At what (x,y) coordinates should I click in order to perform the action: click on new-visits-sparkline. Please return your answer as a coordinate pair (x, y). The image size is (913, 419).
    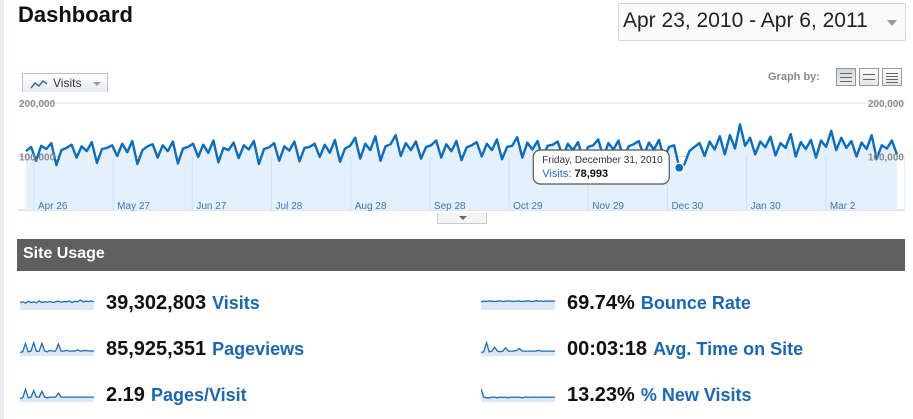
    Looking at the image, I should click on (518, 395).